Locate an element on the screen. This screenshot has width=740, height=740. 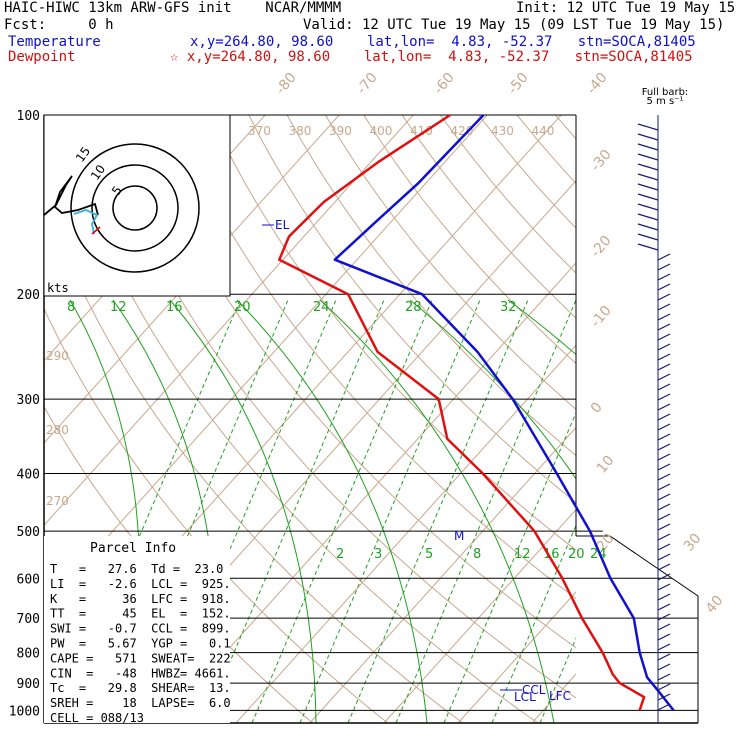
parcel-info-row: CELL = 088/13 is located at coordinates (97, 718).